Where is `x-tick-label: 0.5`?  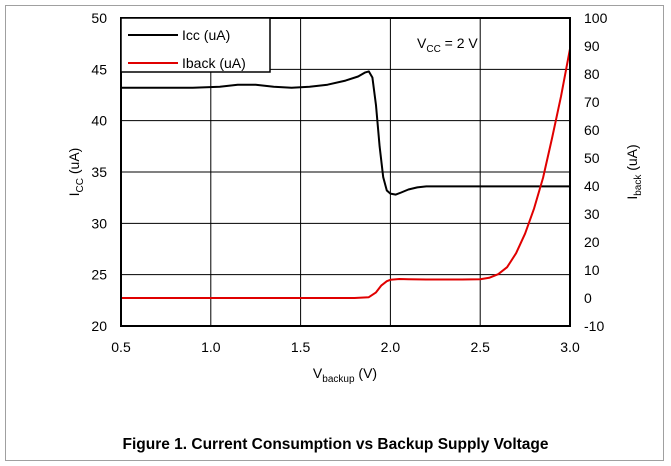
x-tick-label: 0.5 is located at coordinates (121, 347).